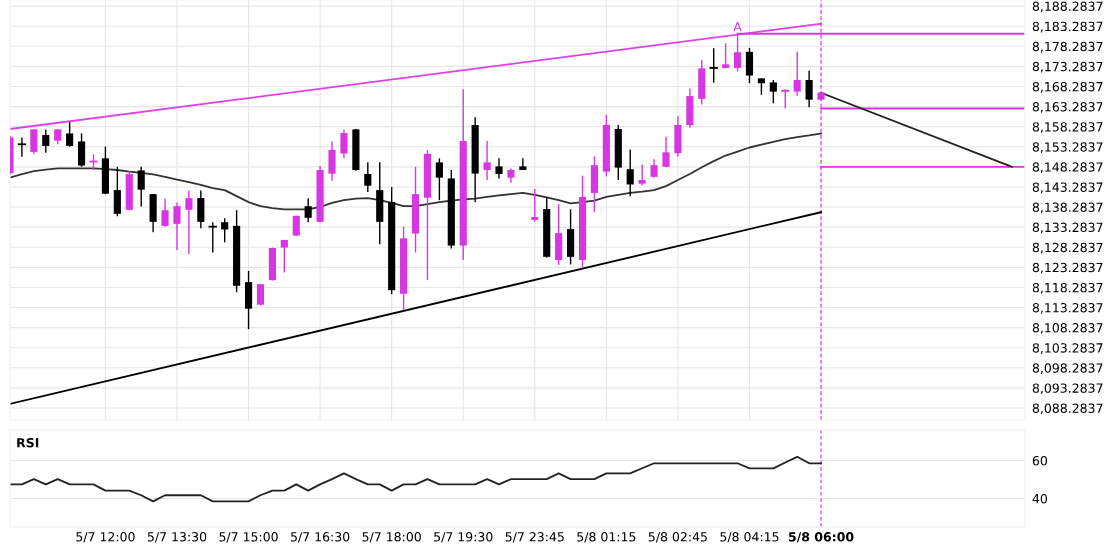 The height and width of the screenshot is (550, 1110). What do you see at coordinates (1067, 348) in the screenshot?
I see `y-tick-label: 8,103.2837` at bounding box center [1067, 348].